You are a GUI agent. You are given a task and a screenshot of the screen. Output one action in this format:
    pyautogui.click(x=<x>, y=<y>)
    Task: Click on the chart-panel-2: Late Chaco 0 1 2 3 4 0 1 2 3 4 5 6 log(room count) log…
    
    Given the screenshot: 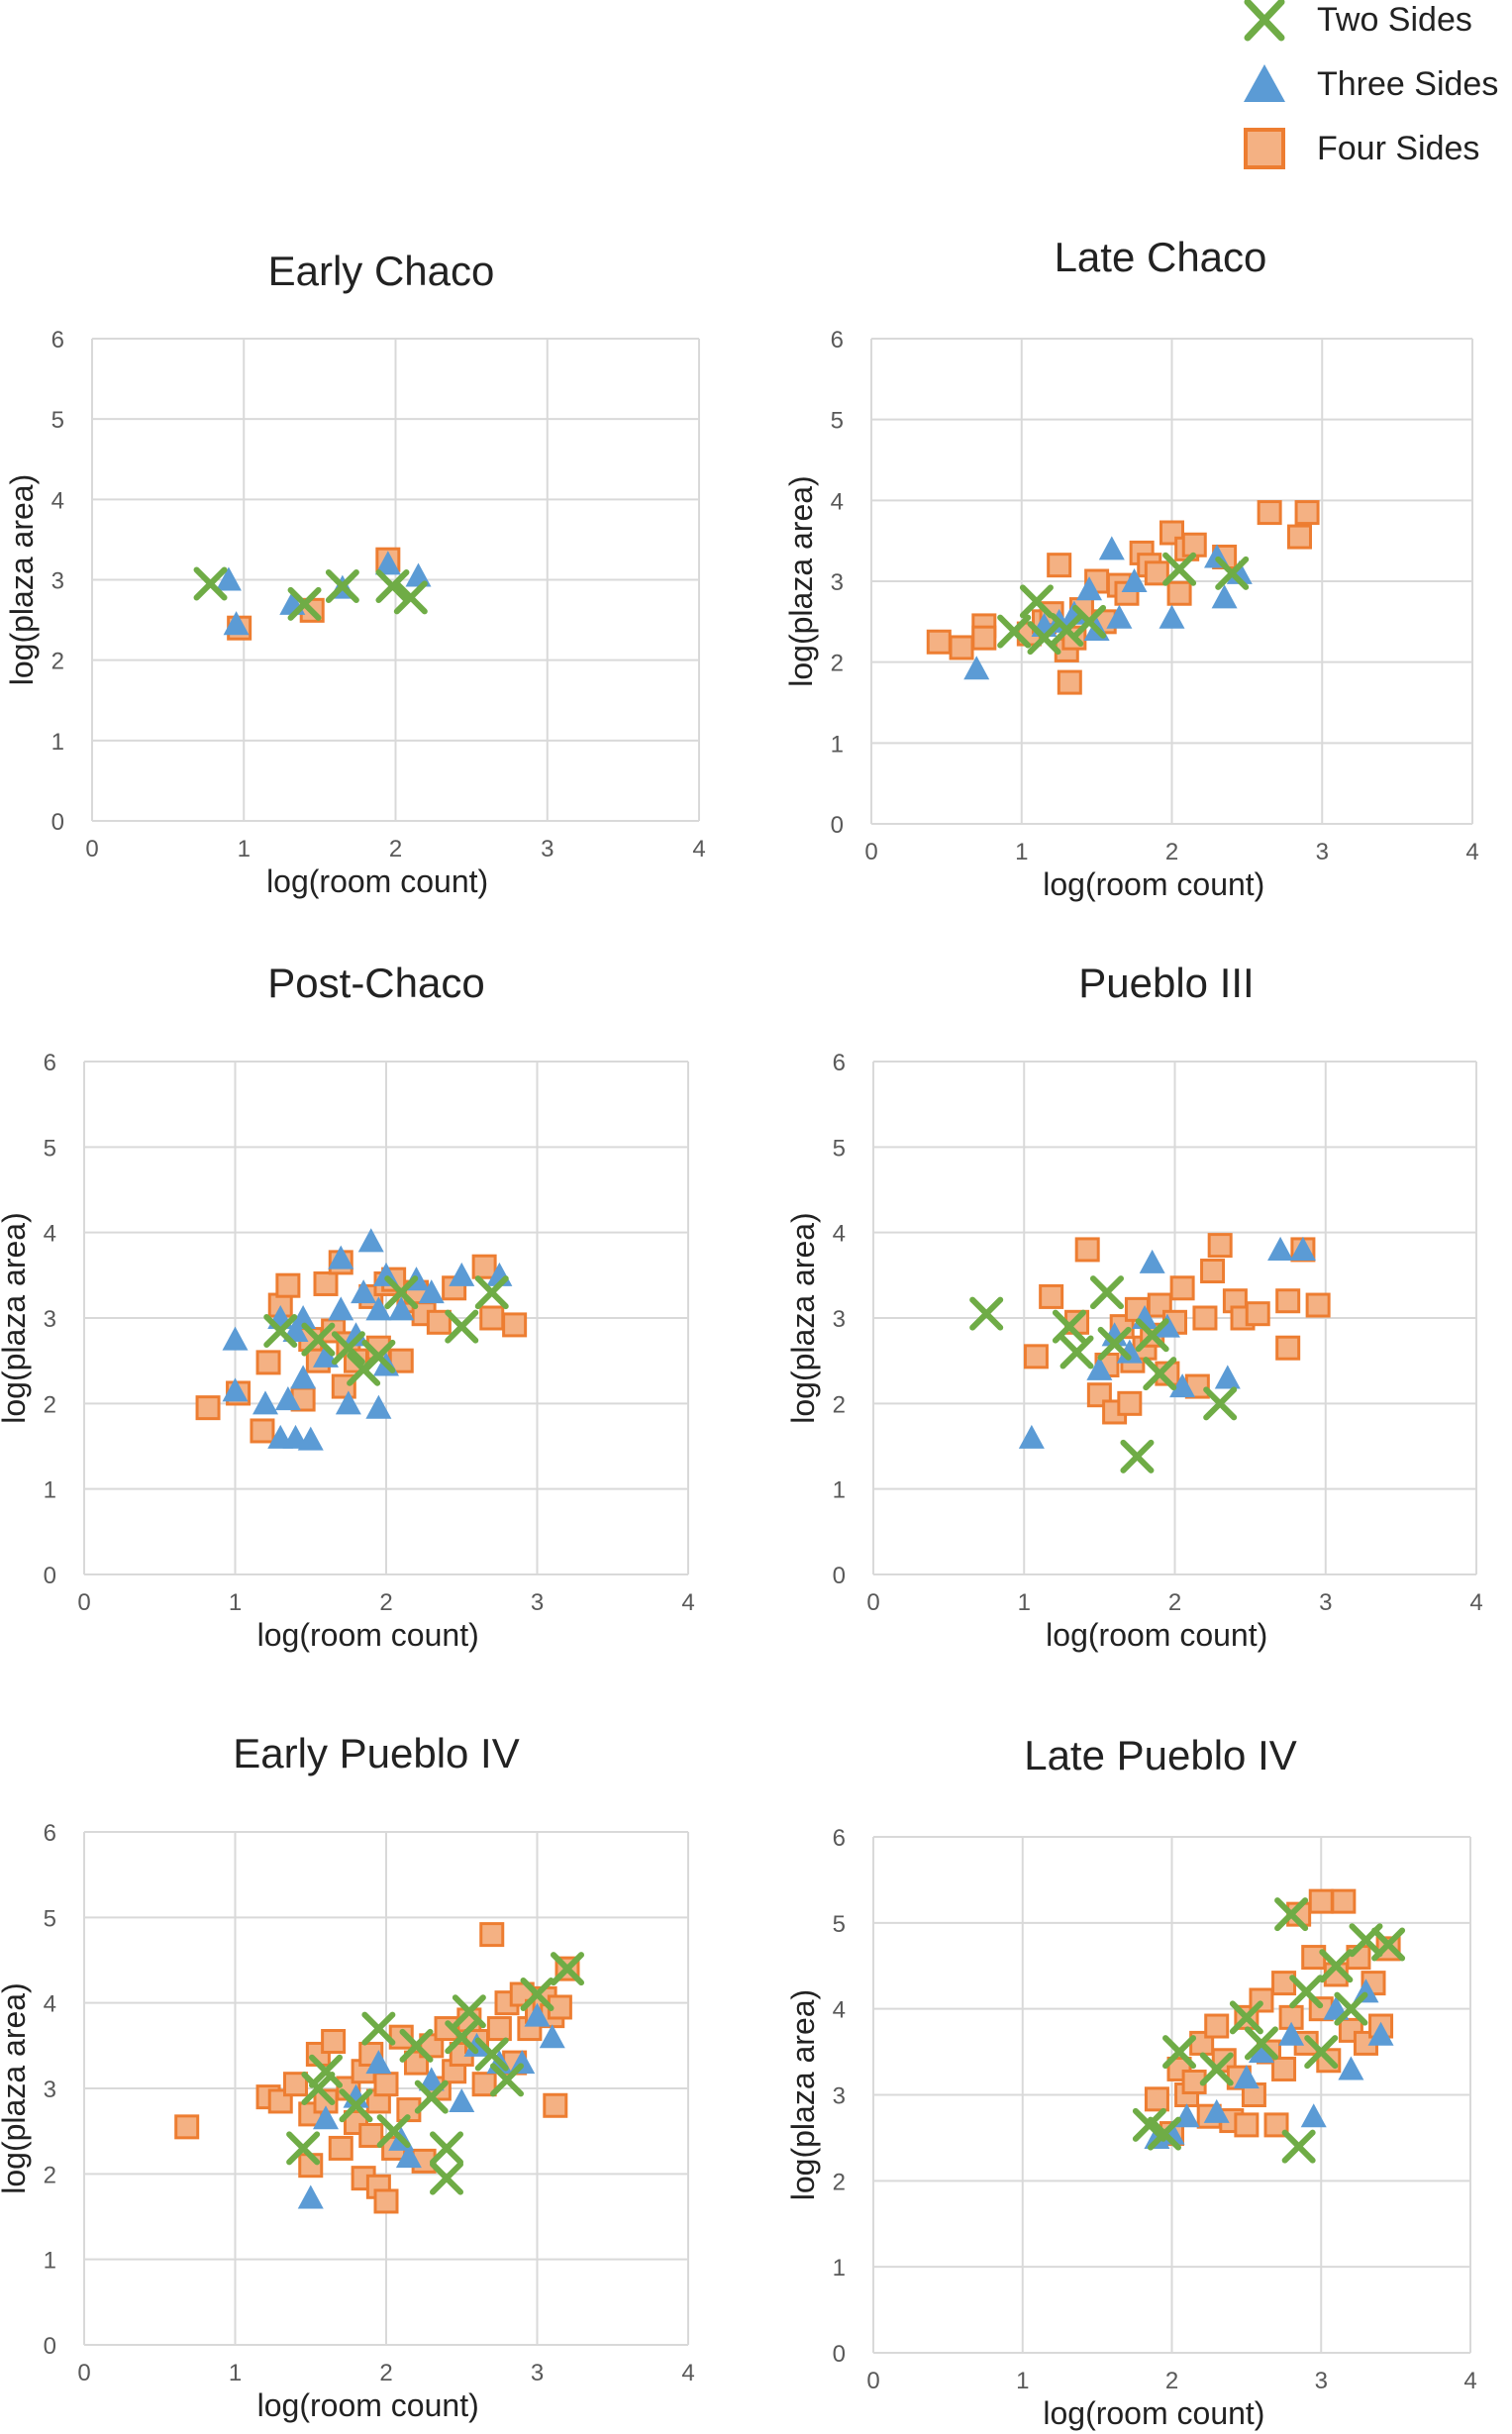 What is the action you would take?
    pyautogui.click(x=1131, y=568)
    